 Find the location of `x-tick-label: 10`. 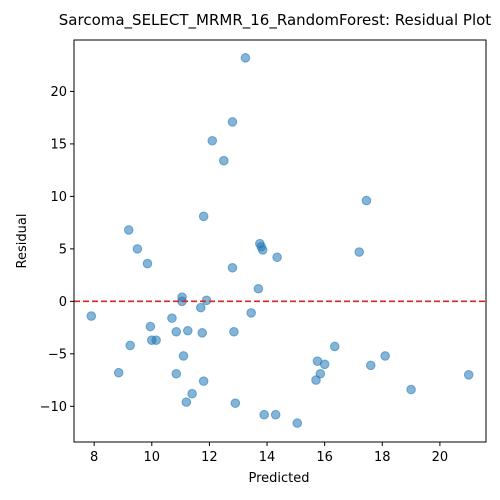

x-tick-label: 10 is located at coordinates (152, 457).